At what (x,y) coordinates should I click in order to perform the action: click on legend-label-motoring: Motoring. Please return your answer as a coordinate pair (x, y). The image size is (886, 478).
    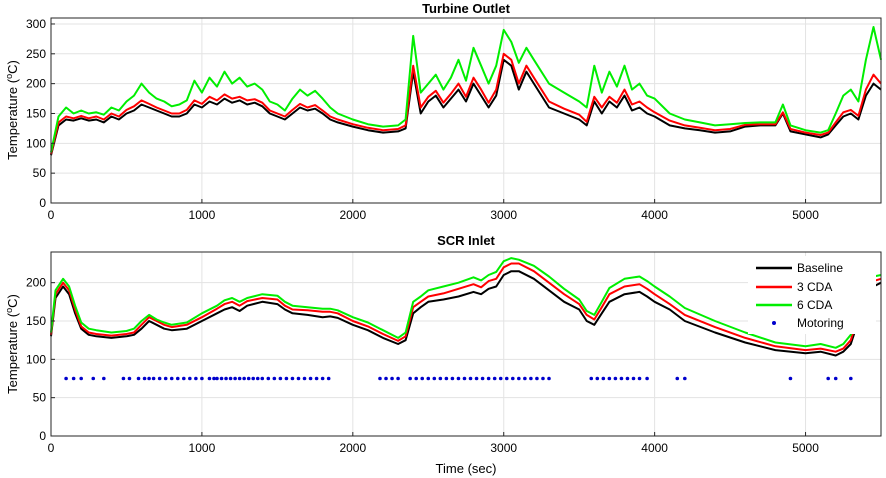
    Looking at the image, I should click on (820, 323).